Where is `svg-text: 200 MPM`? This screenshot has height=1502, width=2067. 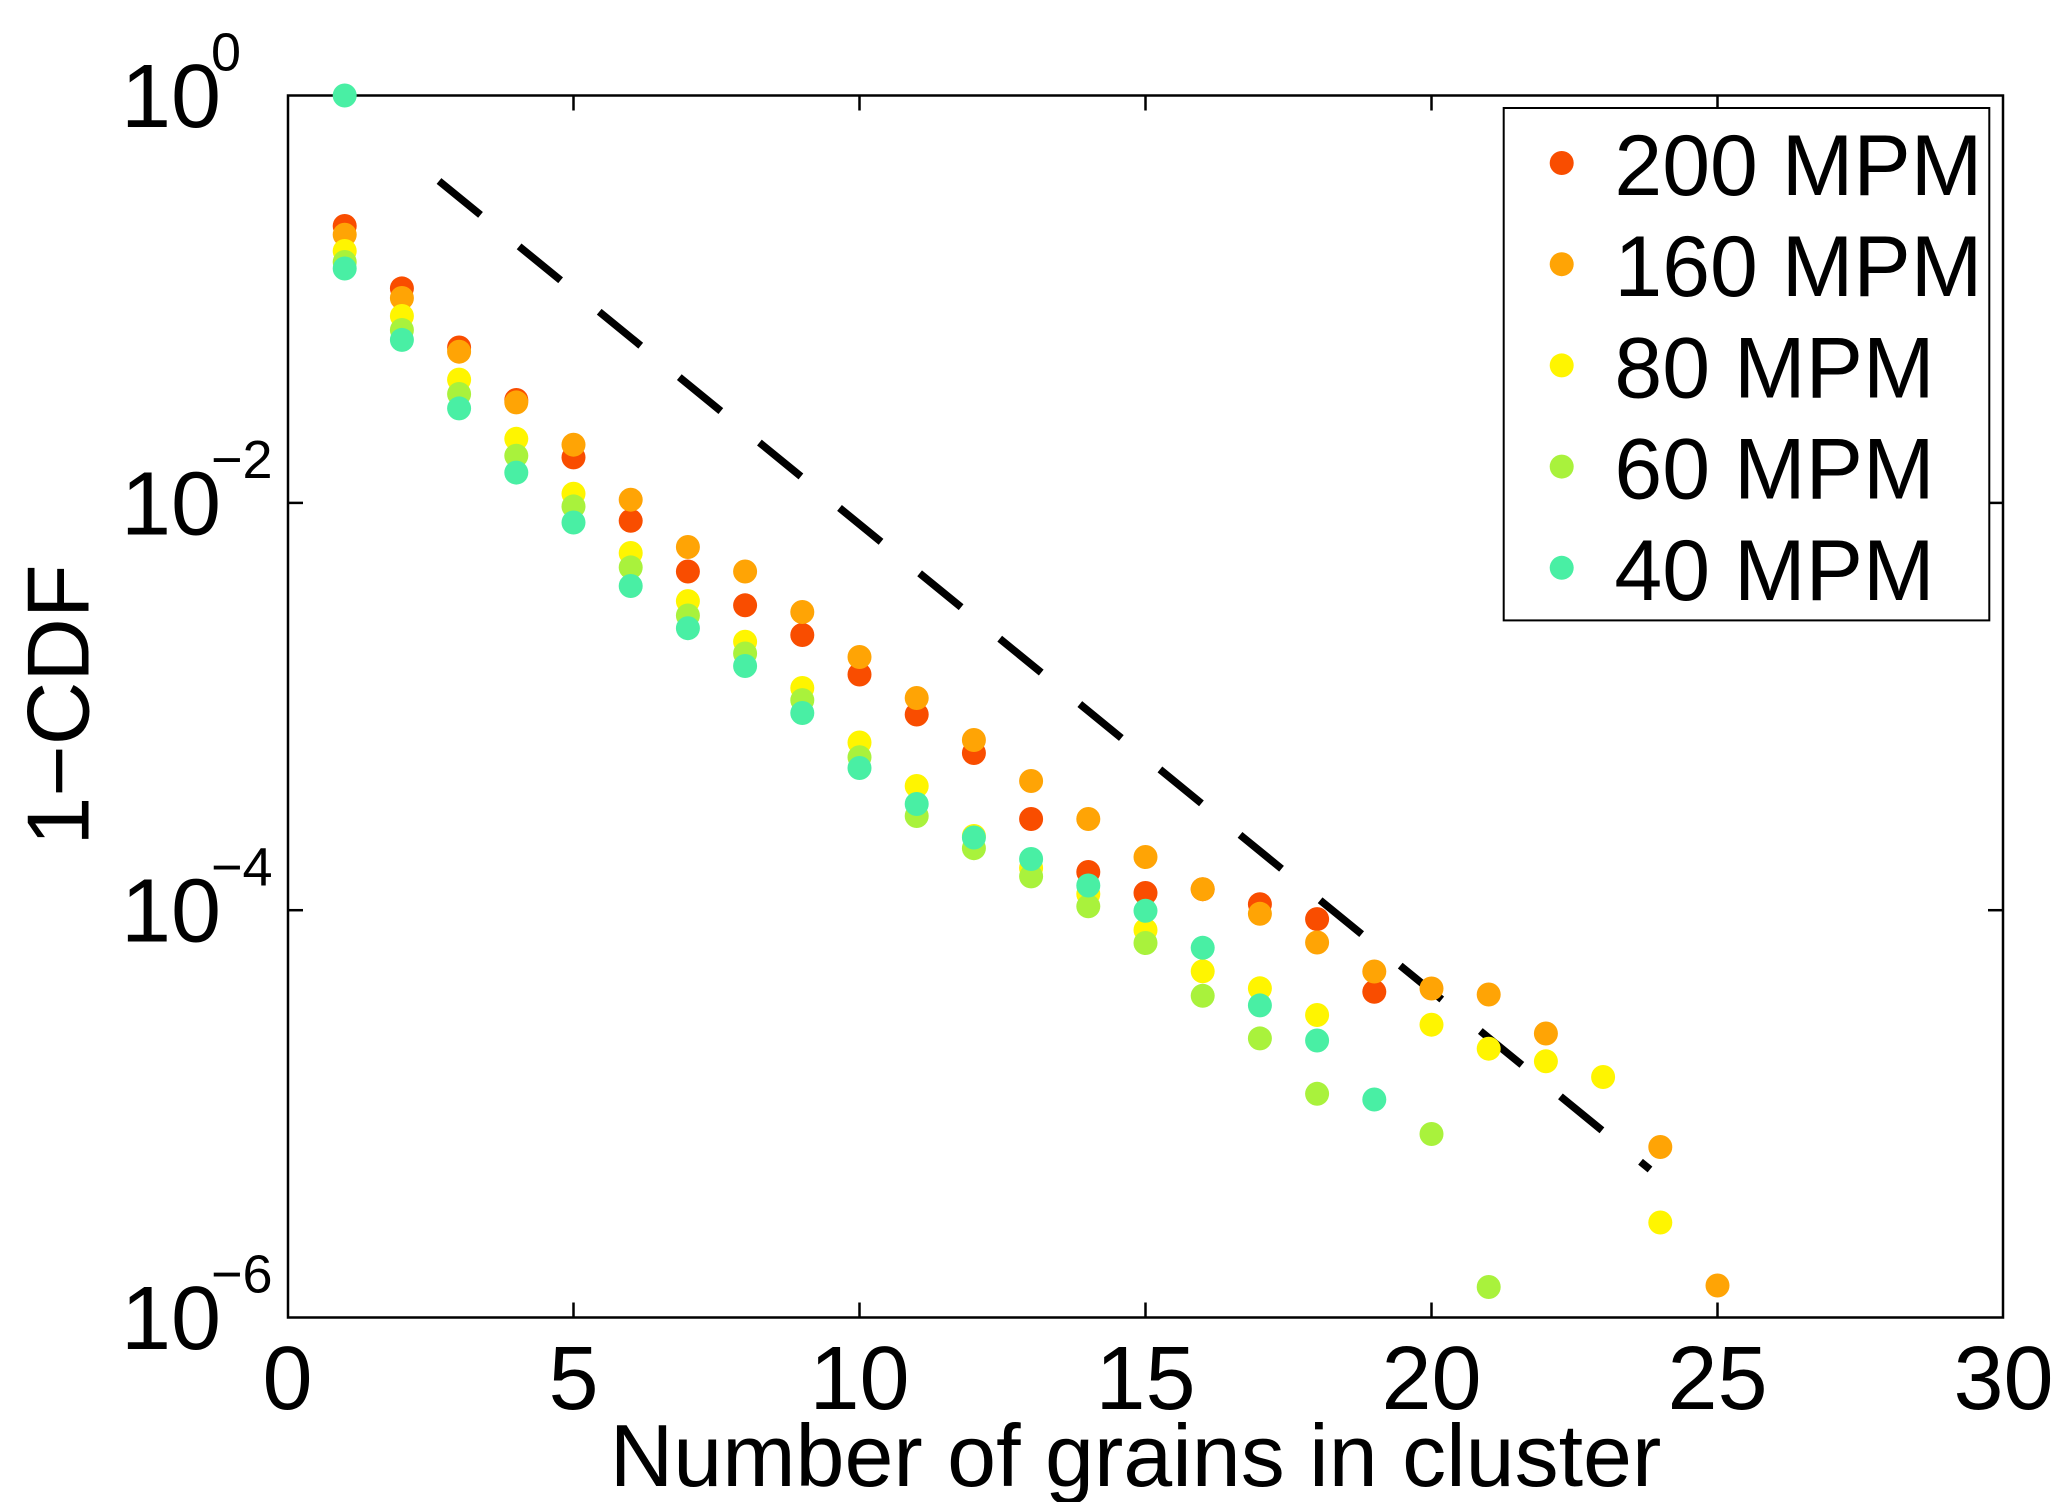
svg-text: 200 MPM is located at coordinates (1798, 166).